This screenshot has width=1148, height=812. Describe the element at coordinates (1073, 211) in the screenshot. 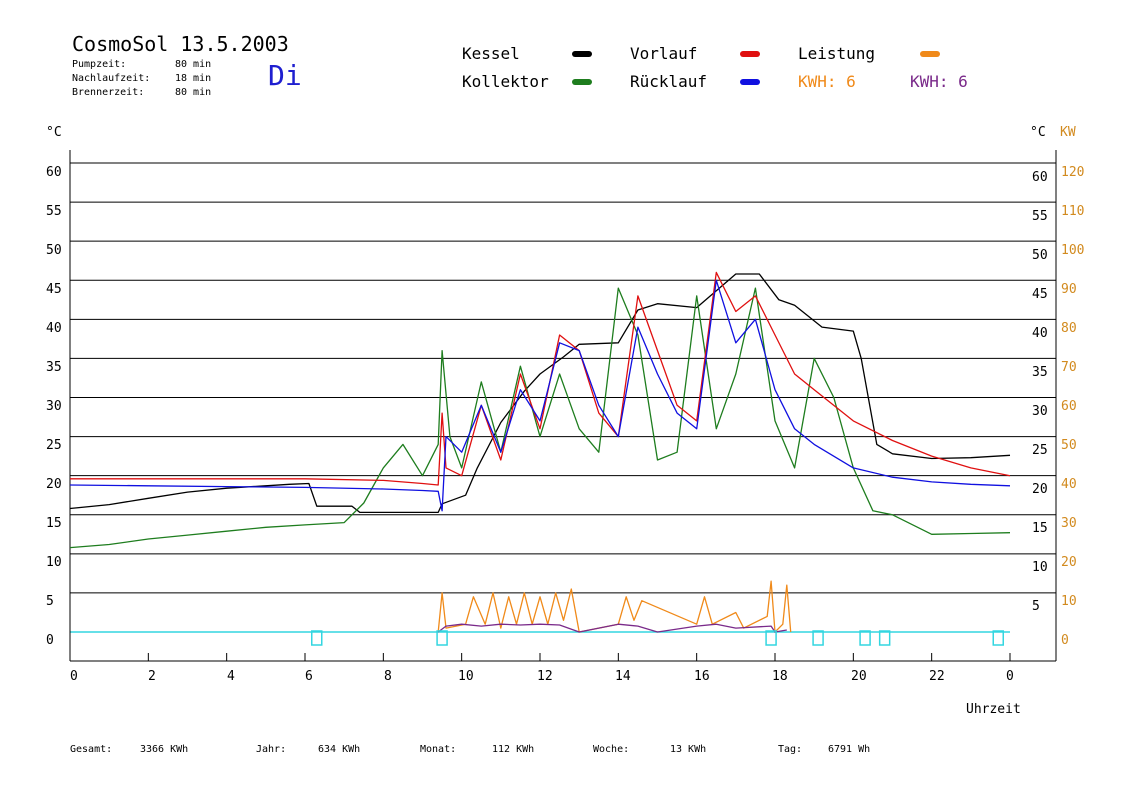

I see `right-kw-tick-label: 110` at that location.